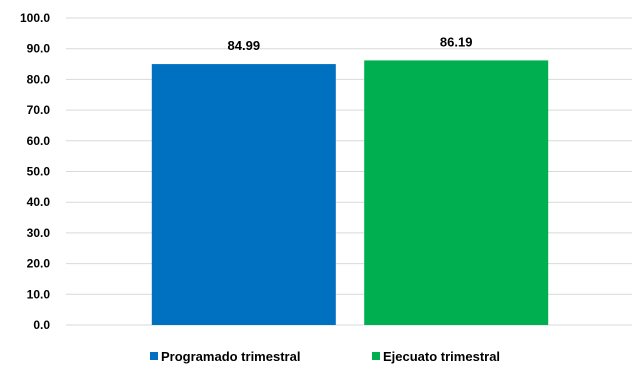  I want to click on y-tick-label: 0.0, so click(41, 325).